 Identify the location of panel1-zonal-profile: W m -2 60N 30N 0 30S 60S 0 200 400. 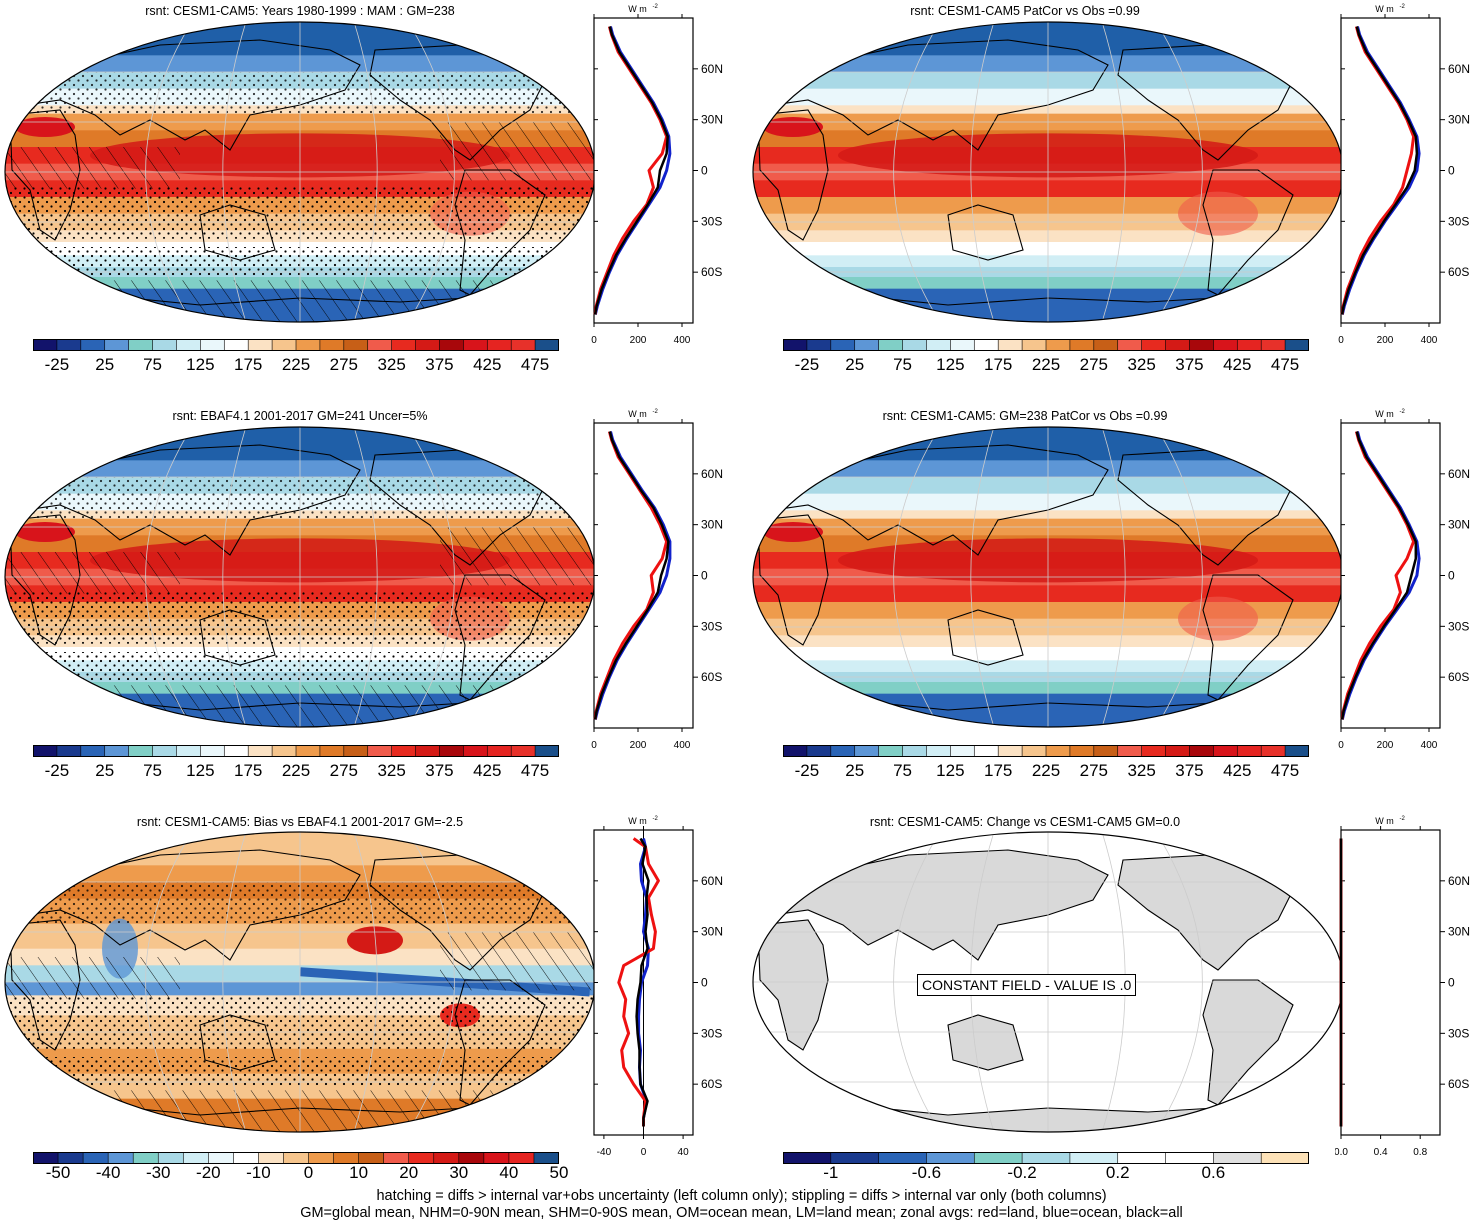
(657, 175).